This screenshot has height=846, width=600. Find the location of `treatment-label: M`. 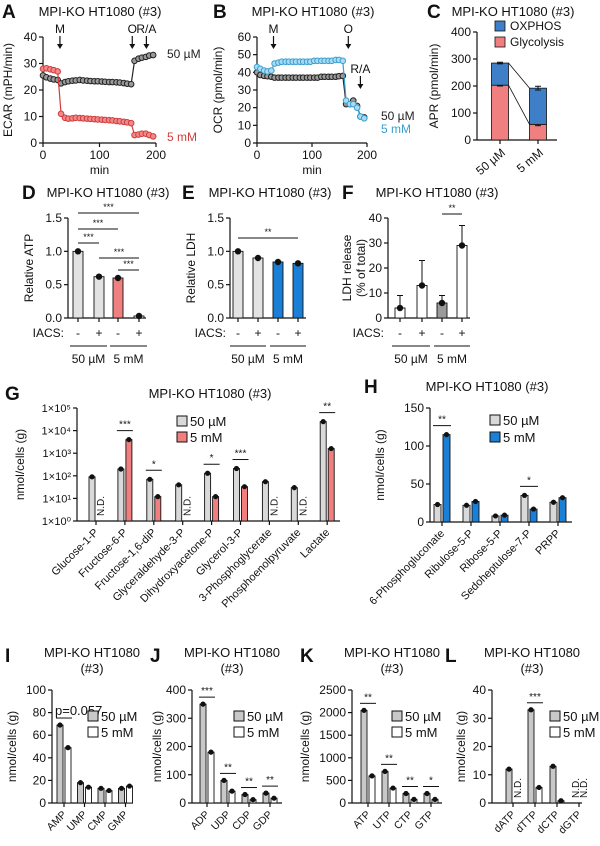

treatment-label: M is located at coordinates (60, 29).